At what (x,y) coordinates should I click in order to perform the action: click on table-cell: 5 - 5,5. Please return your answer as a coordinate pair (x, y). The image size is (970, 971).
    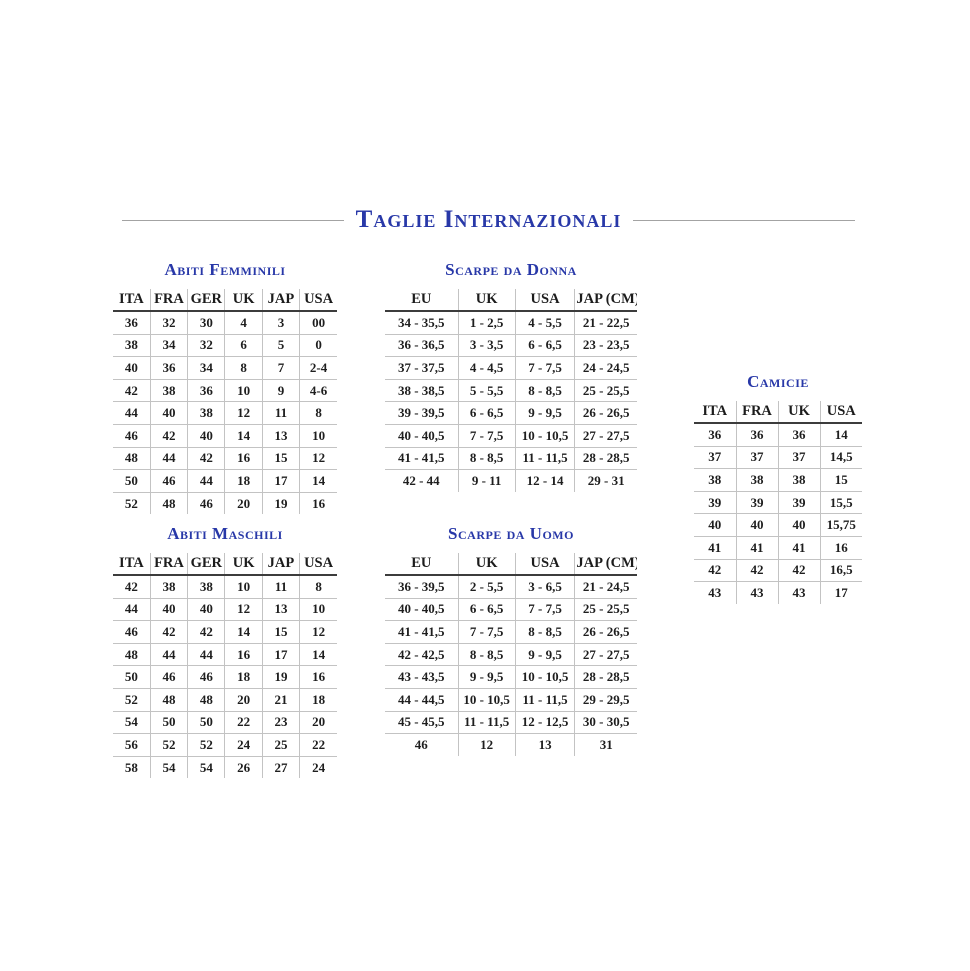
    Looking at the image, I should click on (487, 390).